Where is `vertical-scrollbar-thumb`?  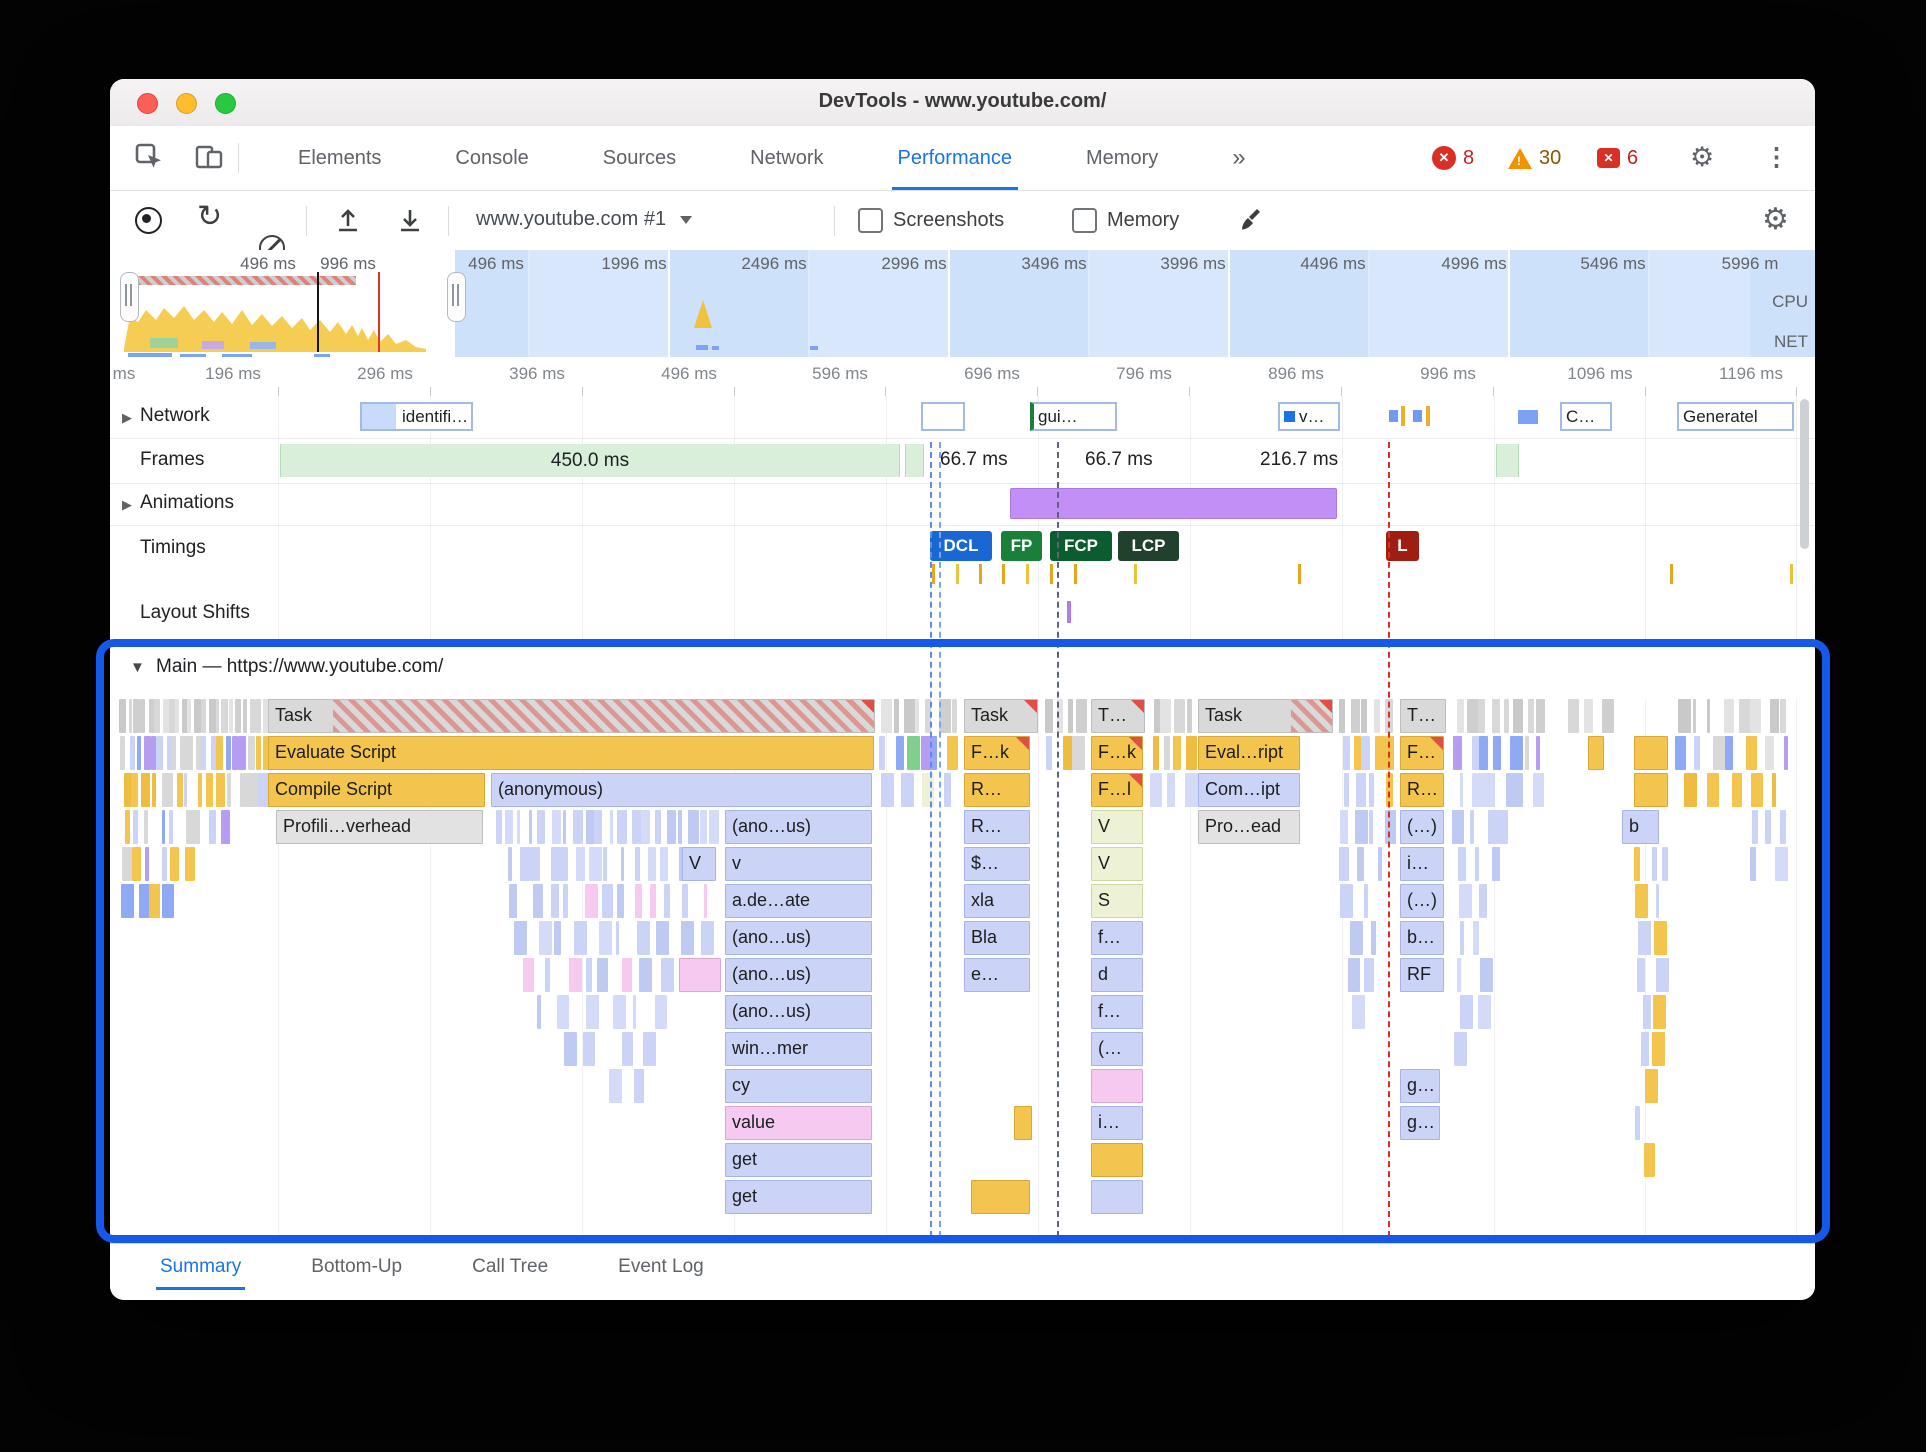
vertical-scrollbar-thumb is located at coordinates (1804, 474).